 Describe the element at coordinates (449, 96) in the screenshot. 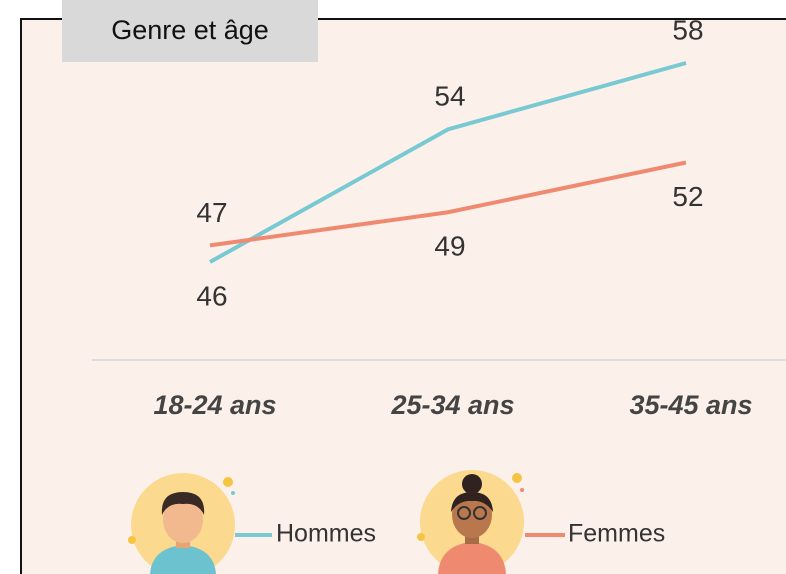

I see `data-label: 54` at that location.